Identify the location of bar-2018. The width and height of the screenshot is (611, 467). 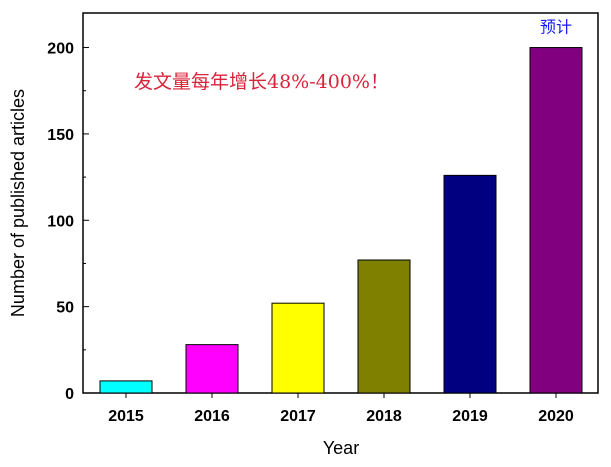
(384, 326).